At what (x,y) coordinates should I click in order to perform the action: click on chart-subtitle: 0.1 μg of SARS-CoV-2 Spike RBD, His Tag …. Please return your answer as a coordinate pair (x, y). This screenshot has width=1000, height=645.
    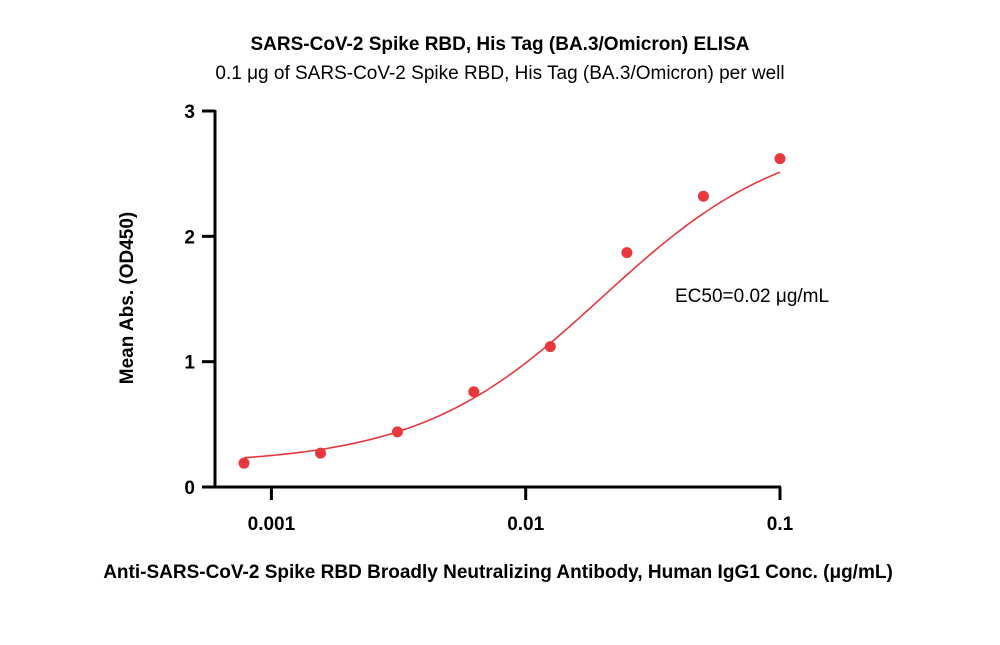
    Looking at the image, I should click on (499, 73).